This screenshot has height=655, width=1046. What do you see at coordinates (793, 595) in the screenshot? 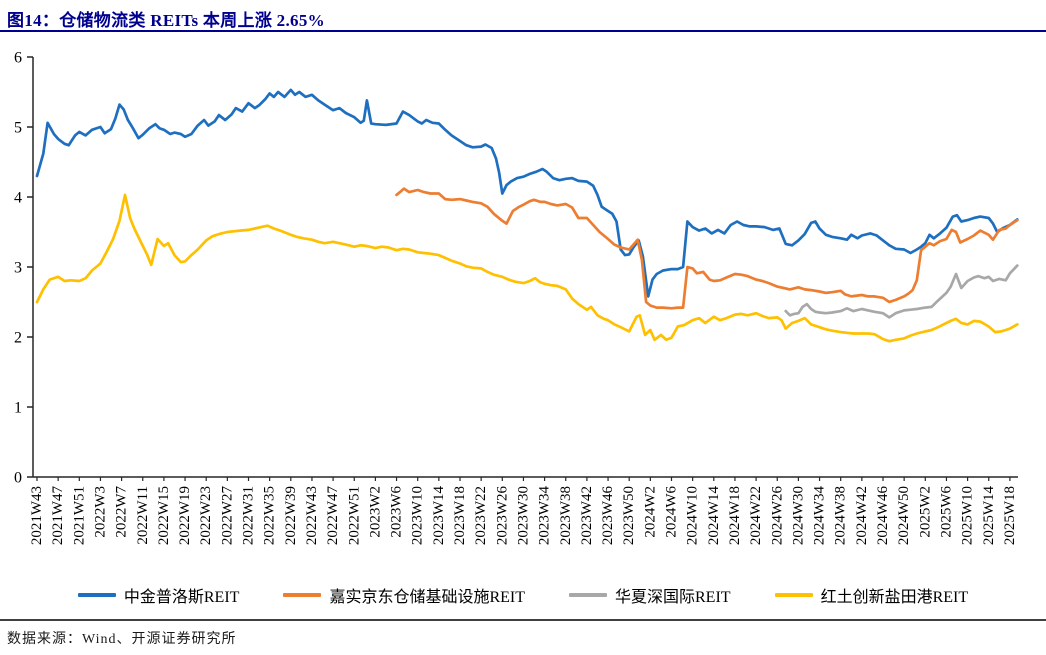
I see `legend-swatch-yellow` at bounding box center [793, 595].